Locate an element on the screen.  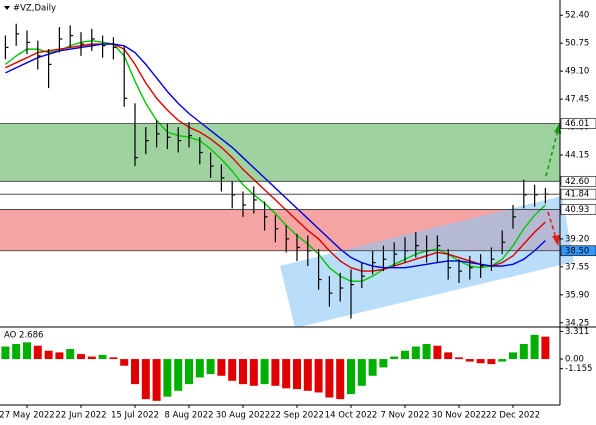
x-tick-label: 22 Jun 2022 is located at coordinates (80, 416).